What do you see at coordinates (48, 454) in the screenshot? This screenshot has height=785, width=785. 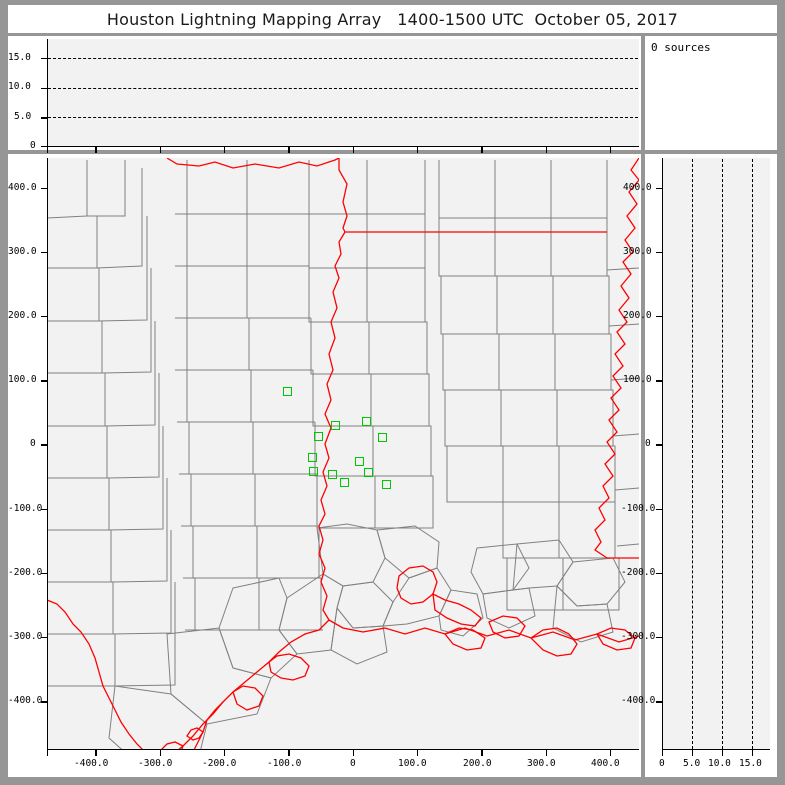 I see `map-y-axis-line` at bounding box center [48, 454].